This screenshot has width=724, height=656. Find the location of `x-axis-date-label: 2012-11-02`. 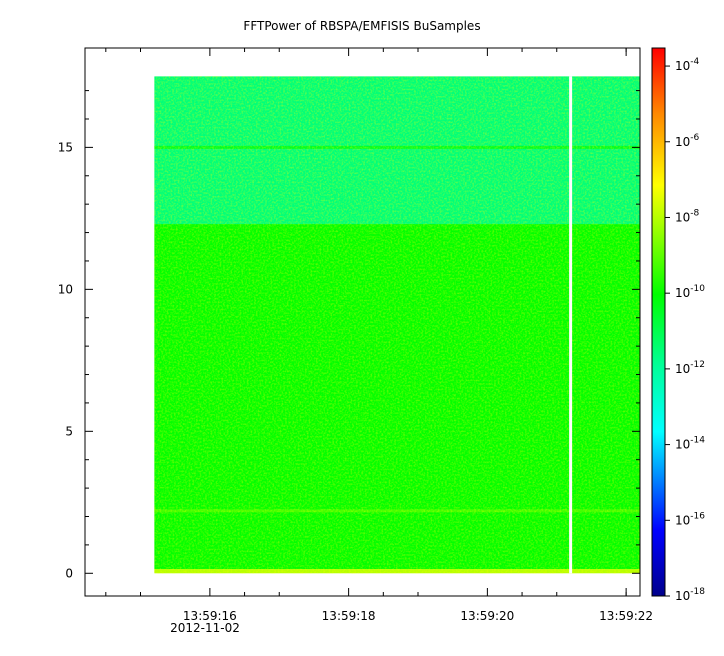

x-axis-date-label: 2012-11-02 is located at coordinates (205, 628).